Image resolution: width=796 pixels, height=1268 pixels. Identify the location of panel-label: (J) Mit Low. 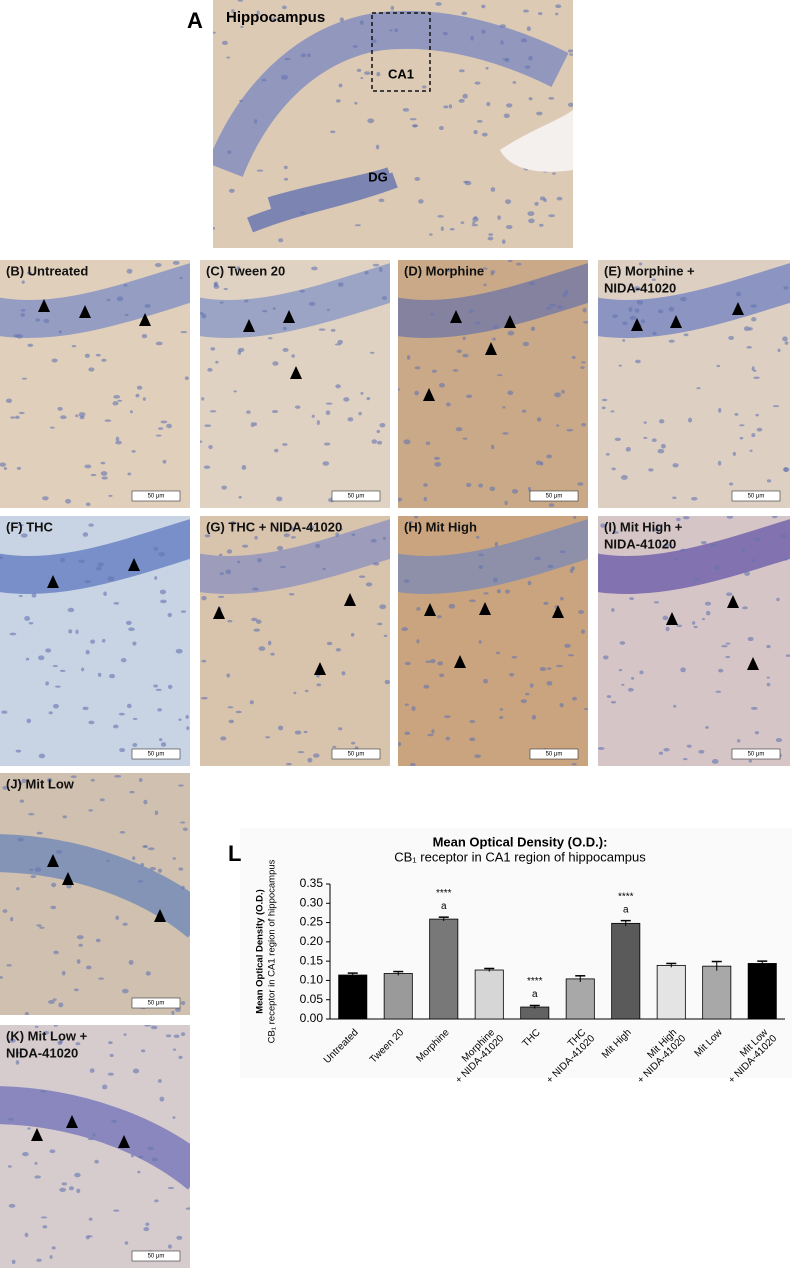
(40, 783).